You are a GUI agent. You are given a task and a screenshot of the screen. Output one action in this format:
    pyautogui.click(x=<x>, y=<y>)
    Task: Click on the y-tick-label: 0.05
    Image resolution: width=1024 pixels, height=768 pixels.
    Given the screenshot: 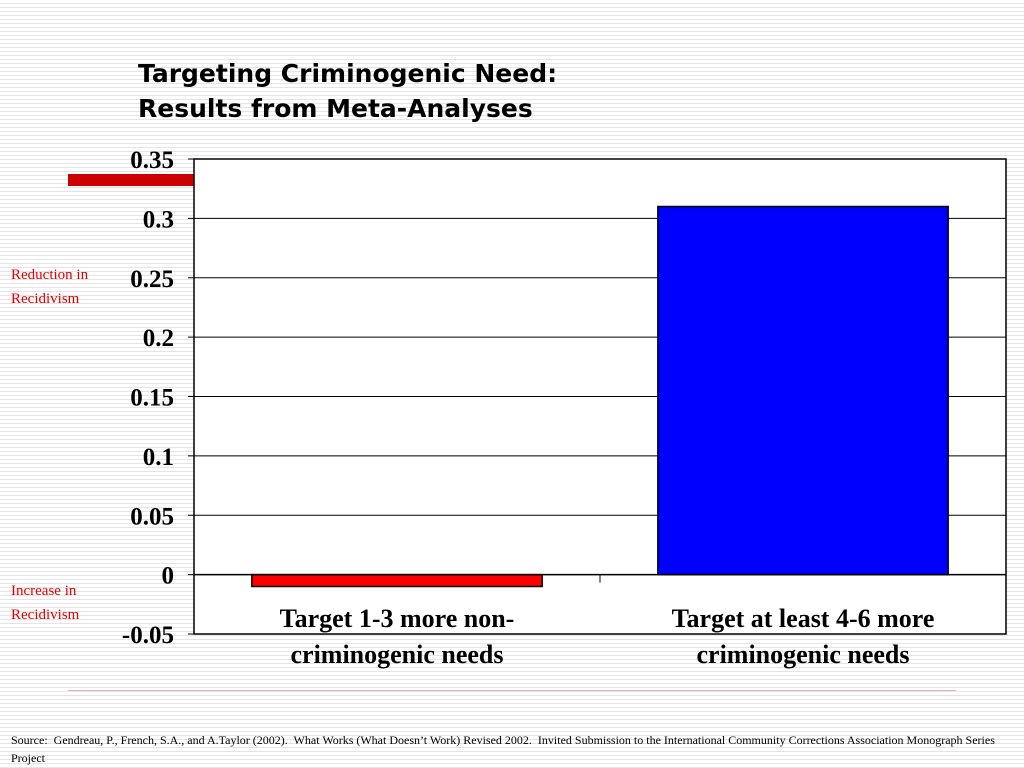 What is the action you would take?
    pyautogui.click(x=152, y=516)
    